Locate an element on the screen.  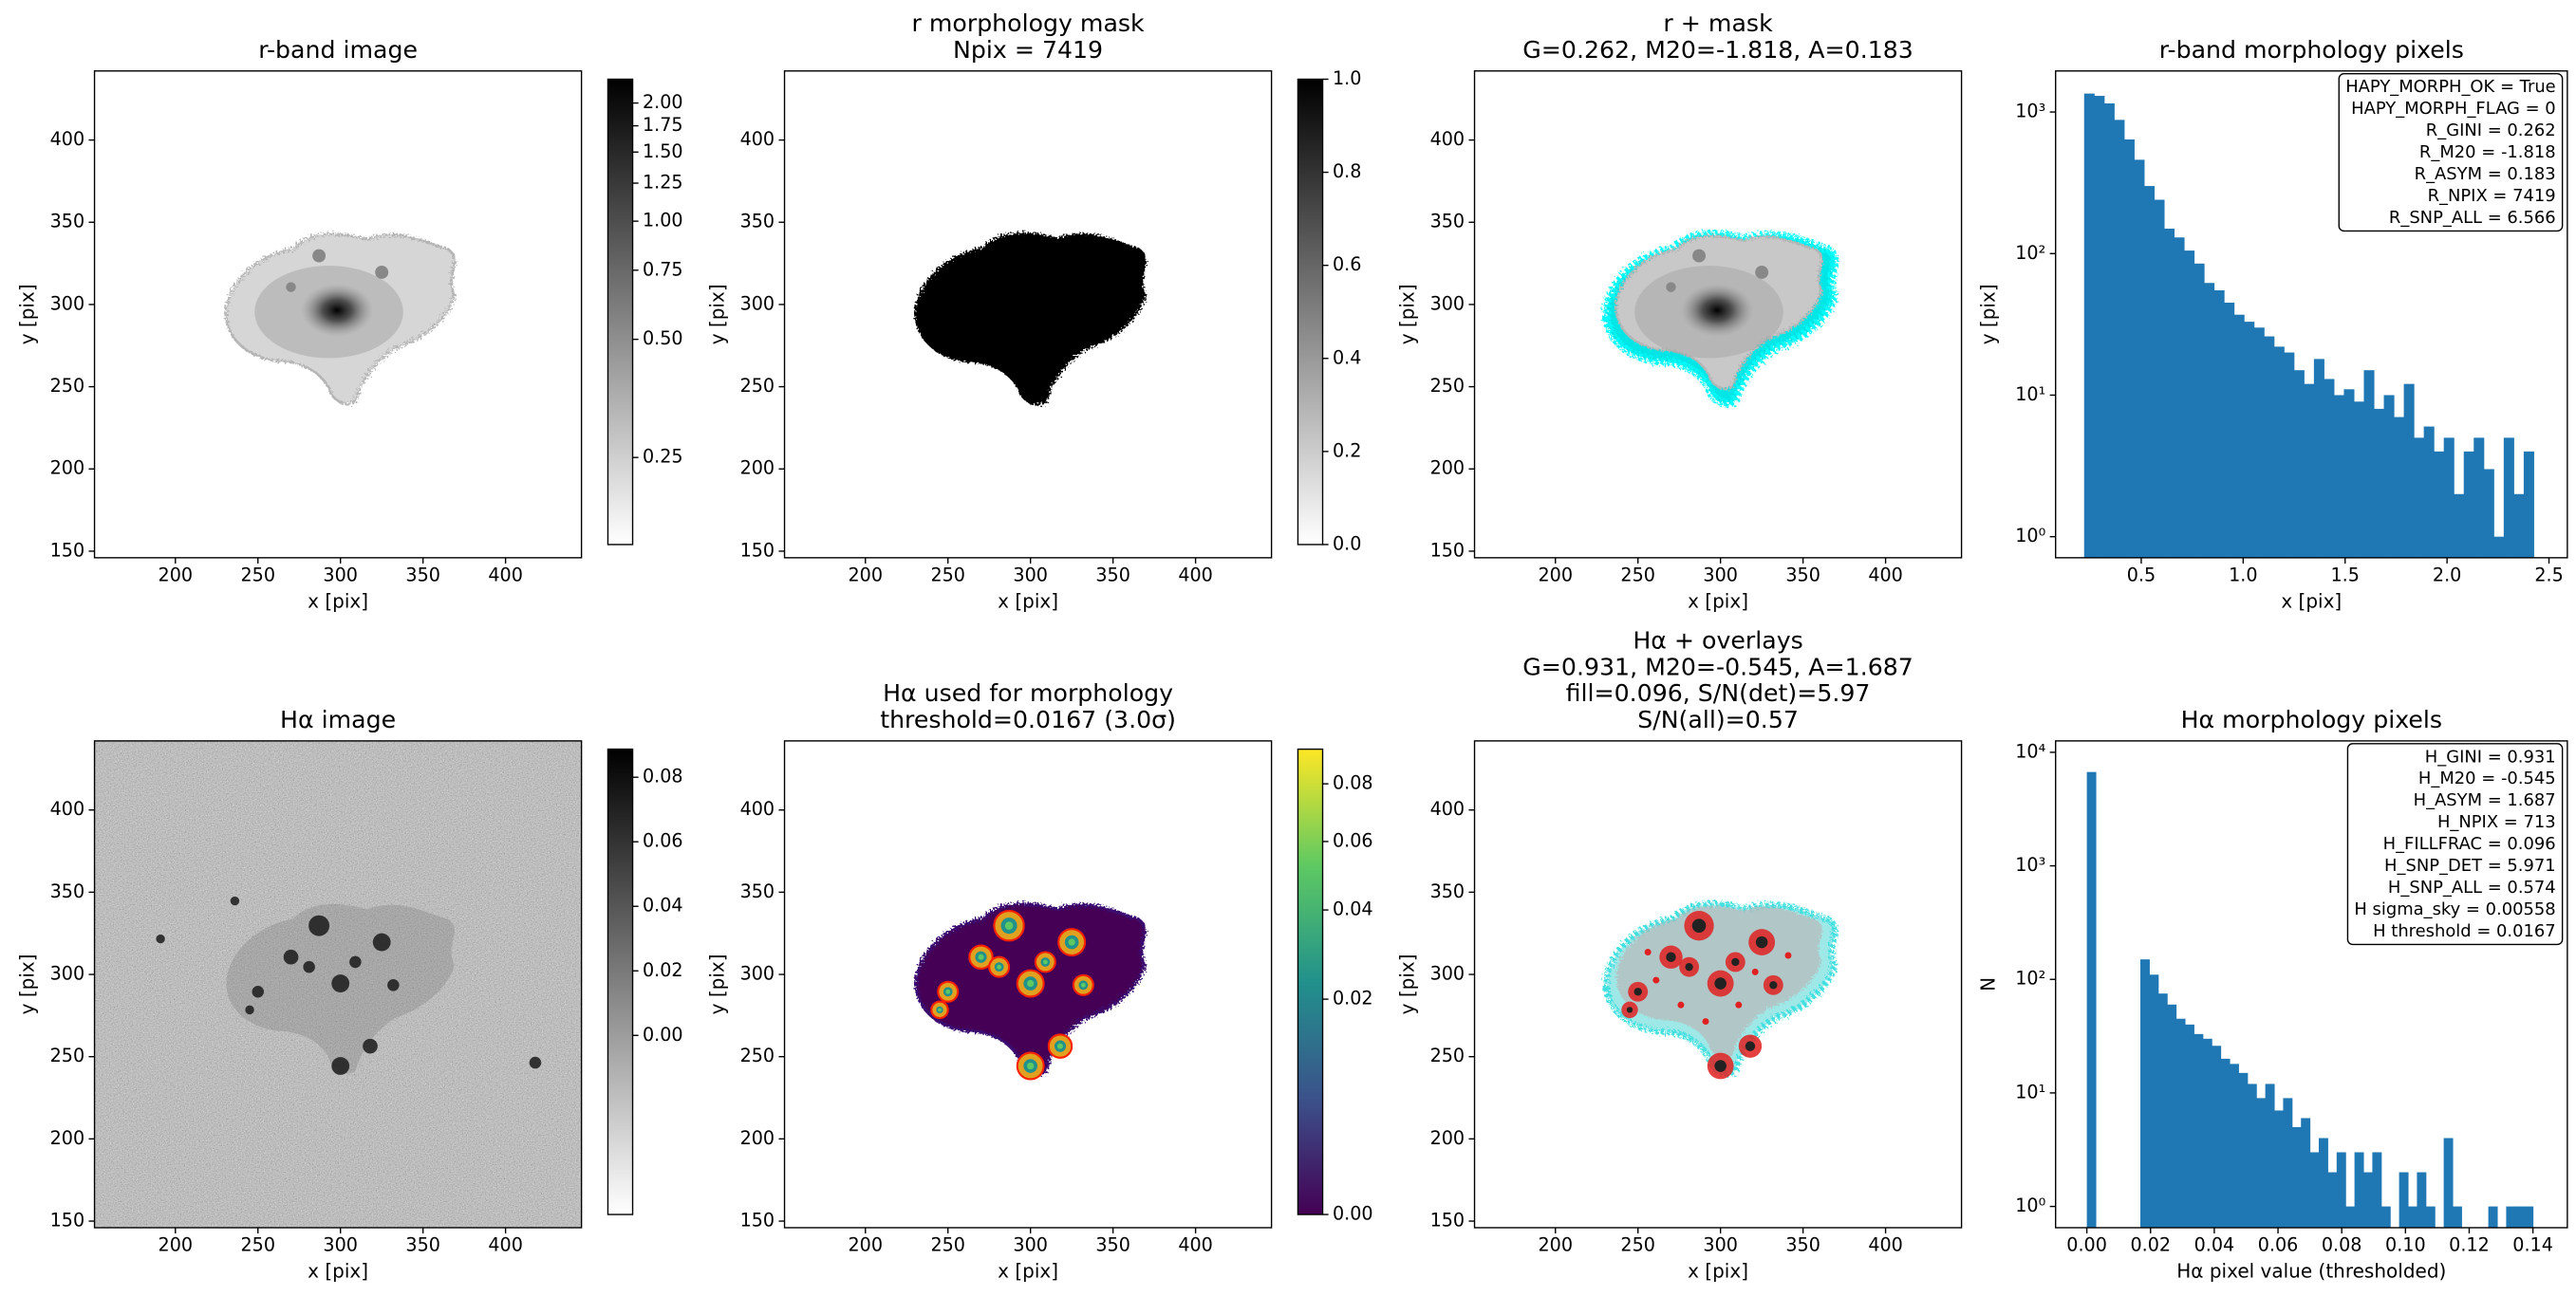
stats-line: H_FILLFRAC = 0.096 is located at coordinates (2470, 844).